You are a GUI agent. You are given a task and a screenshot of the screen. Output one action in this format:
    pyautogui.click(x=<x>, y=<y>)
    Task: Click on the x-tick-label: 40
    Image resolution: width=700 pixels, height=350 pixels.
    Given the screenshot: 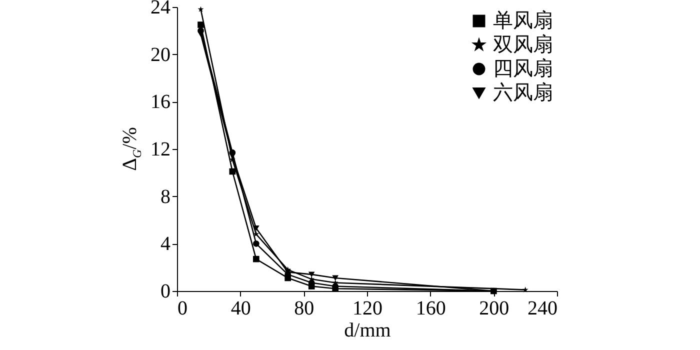 What is the action you would take?
    pyautogui.click(x=240, y=309)
    